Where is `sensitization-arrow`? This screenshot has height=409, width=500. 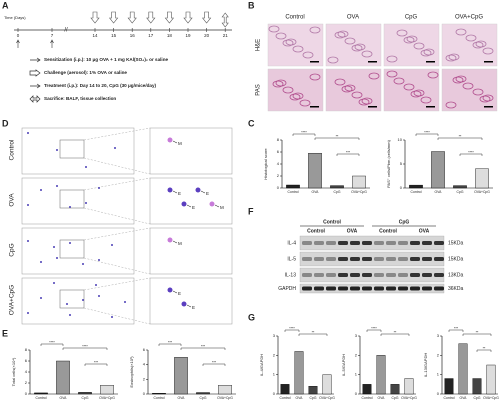 sensitization-arrow is located at coordinates (52, 43).